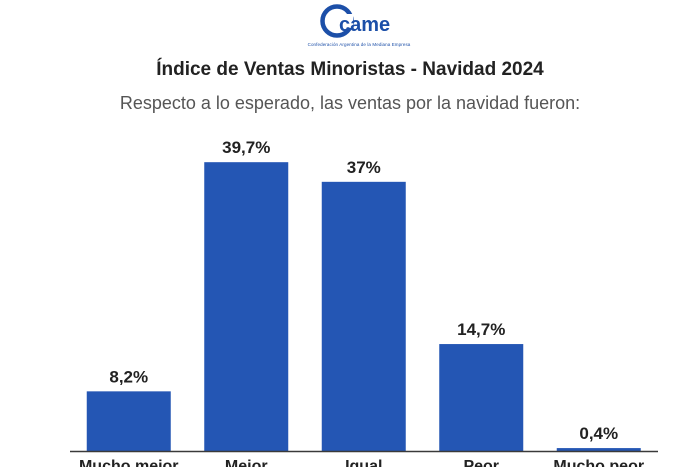 The image size is (700, 467). I want to click on value-label-2: 37%, so click(364, 167).